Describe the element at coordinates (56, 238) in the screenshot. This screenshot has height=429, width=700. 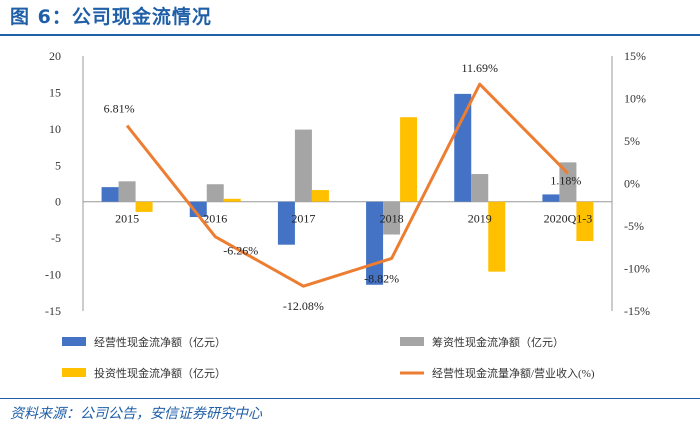
I see `left-axis-tick-label: -5` at that location.